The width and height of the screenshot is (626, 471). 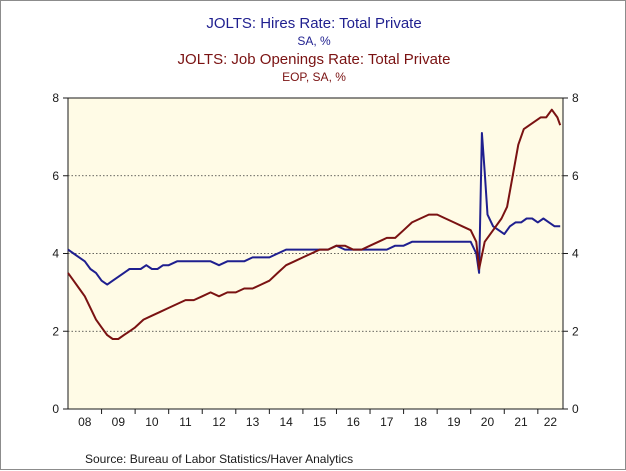 I want to click on x-tick-label: 12, so click(x=219, y=422).